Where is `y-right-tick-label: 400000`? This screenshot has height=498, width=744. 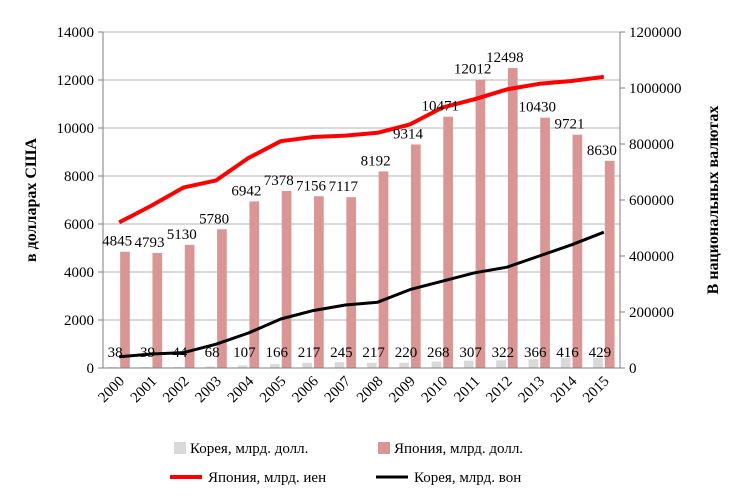 y-right-tick-label: 400000 is located at coordinates (651, 257).